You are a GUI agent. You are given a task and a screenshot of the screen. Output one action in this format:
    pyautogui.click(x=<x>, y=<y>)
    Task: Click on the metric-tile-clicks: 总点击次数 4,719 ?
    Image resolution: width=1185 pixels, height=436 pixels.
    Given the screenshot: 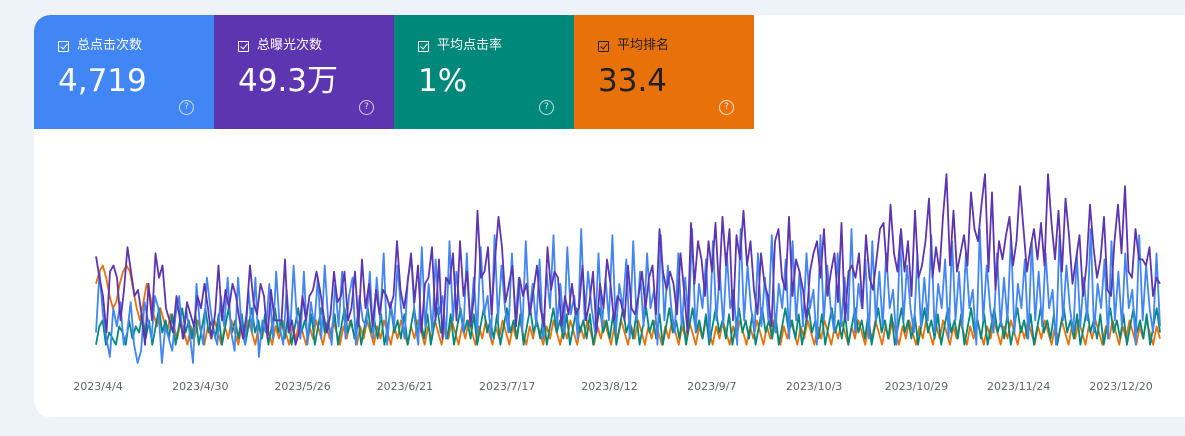 What is the action you would take?
    pyautogui.click(x=124, y=72)
    